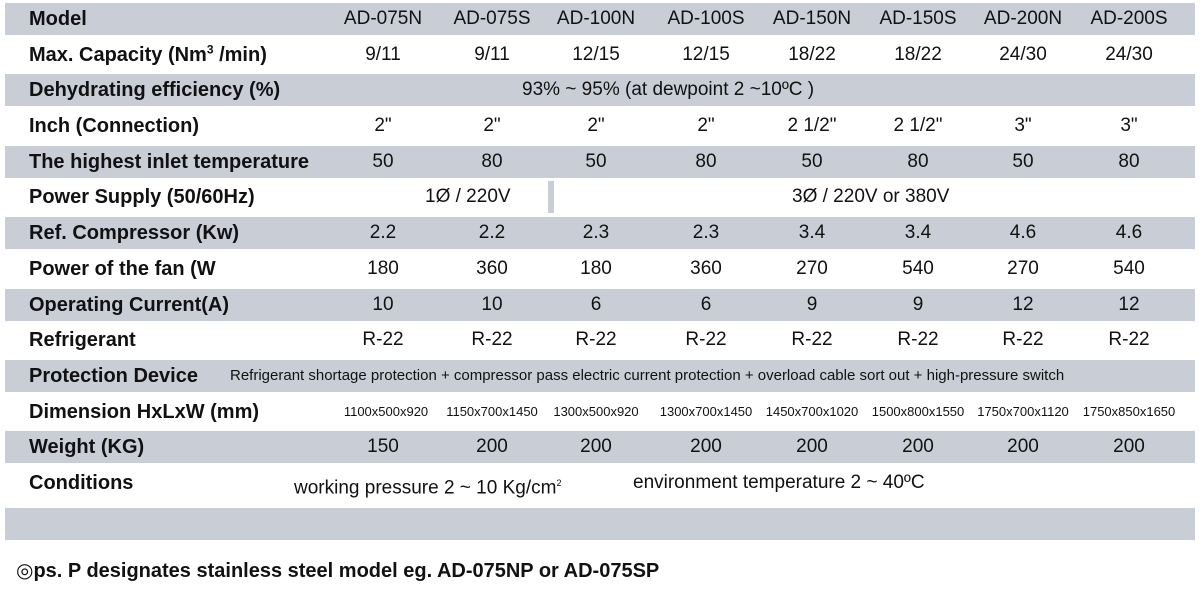 The image size is (1200, 595). Describe the element at coordinates (918, 304) in the screenshot. I see `current-cell: 9` at that location.